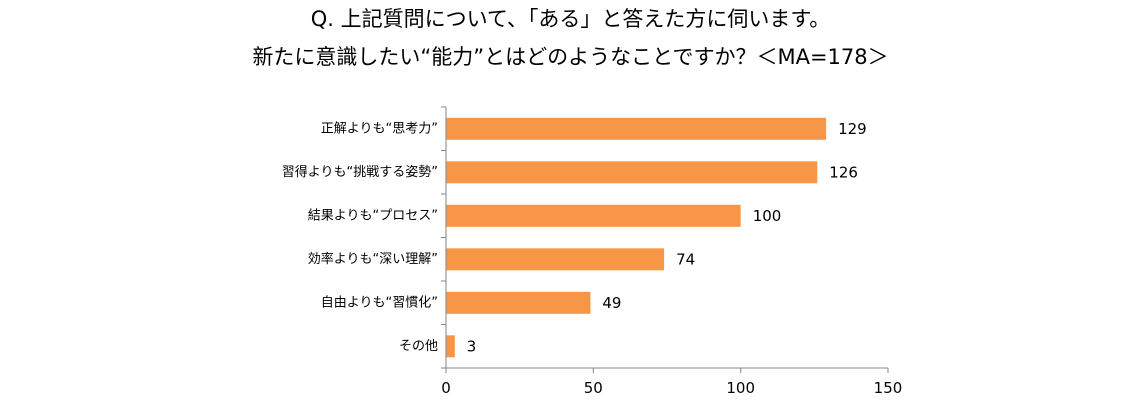  What do you see at coordinates (379, 302) in the screenshot?
I see `category-label: 自由よりも“習慣化”` at bounding box center [379, 302].